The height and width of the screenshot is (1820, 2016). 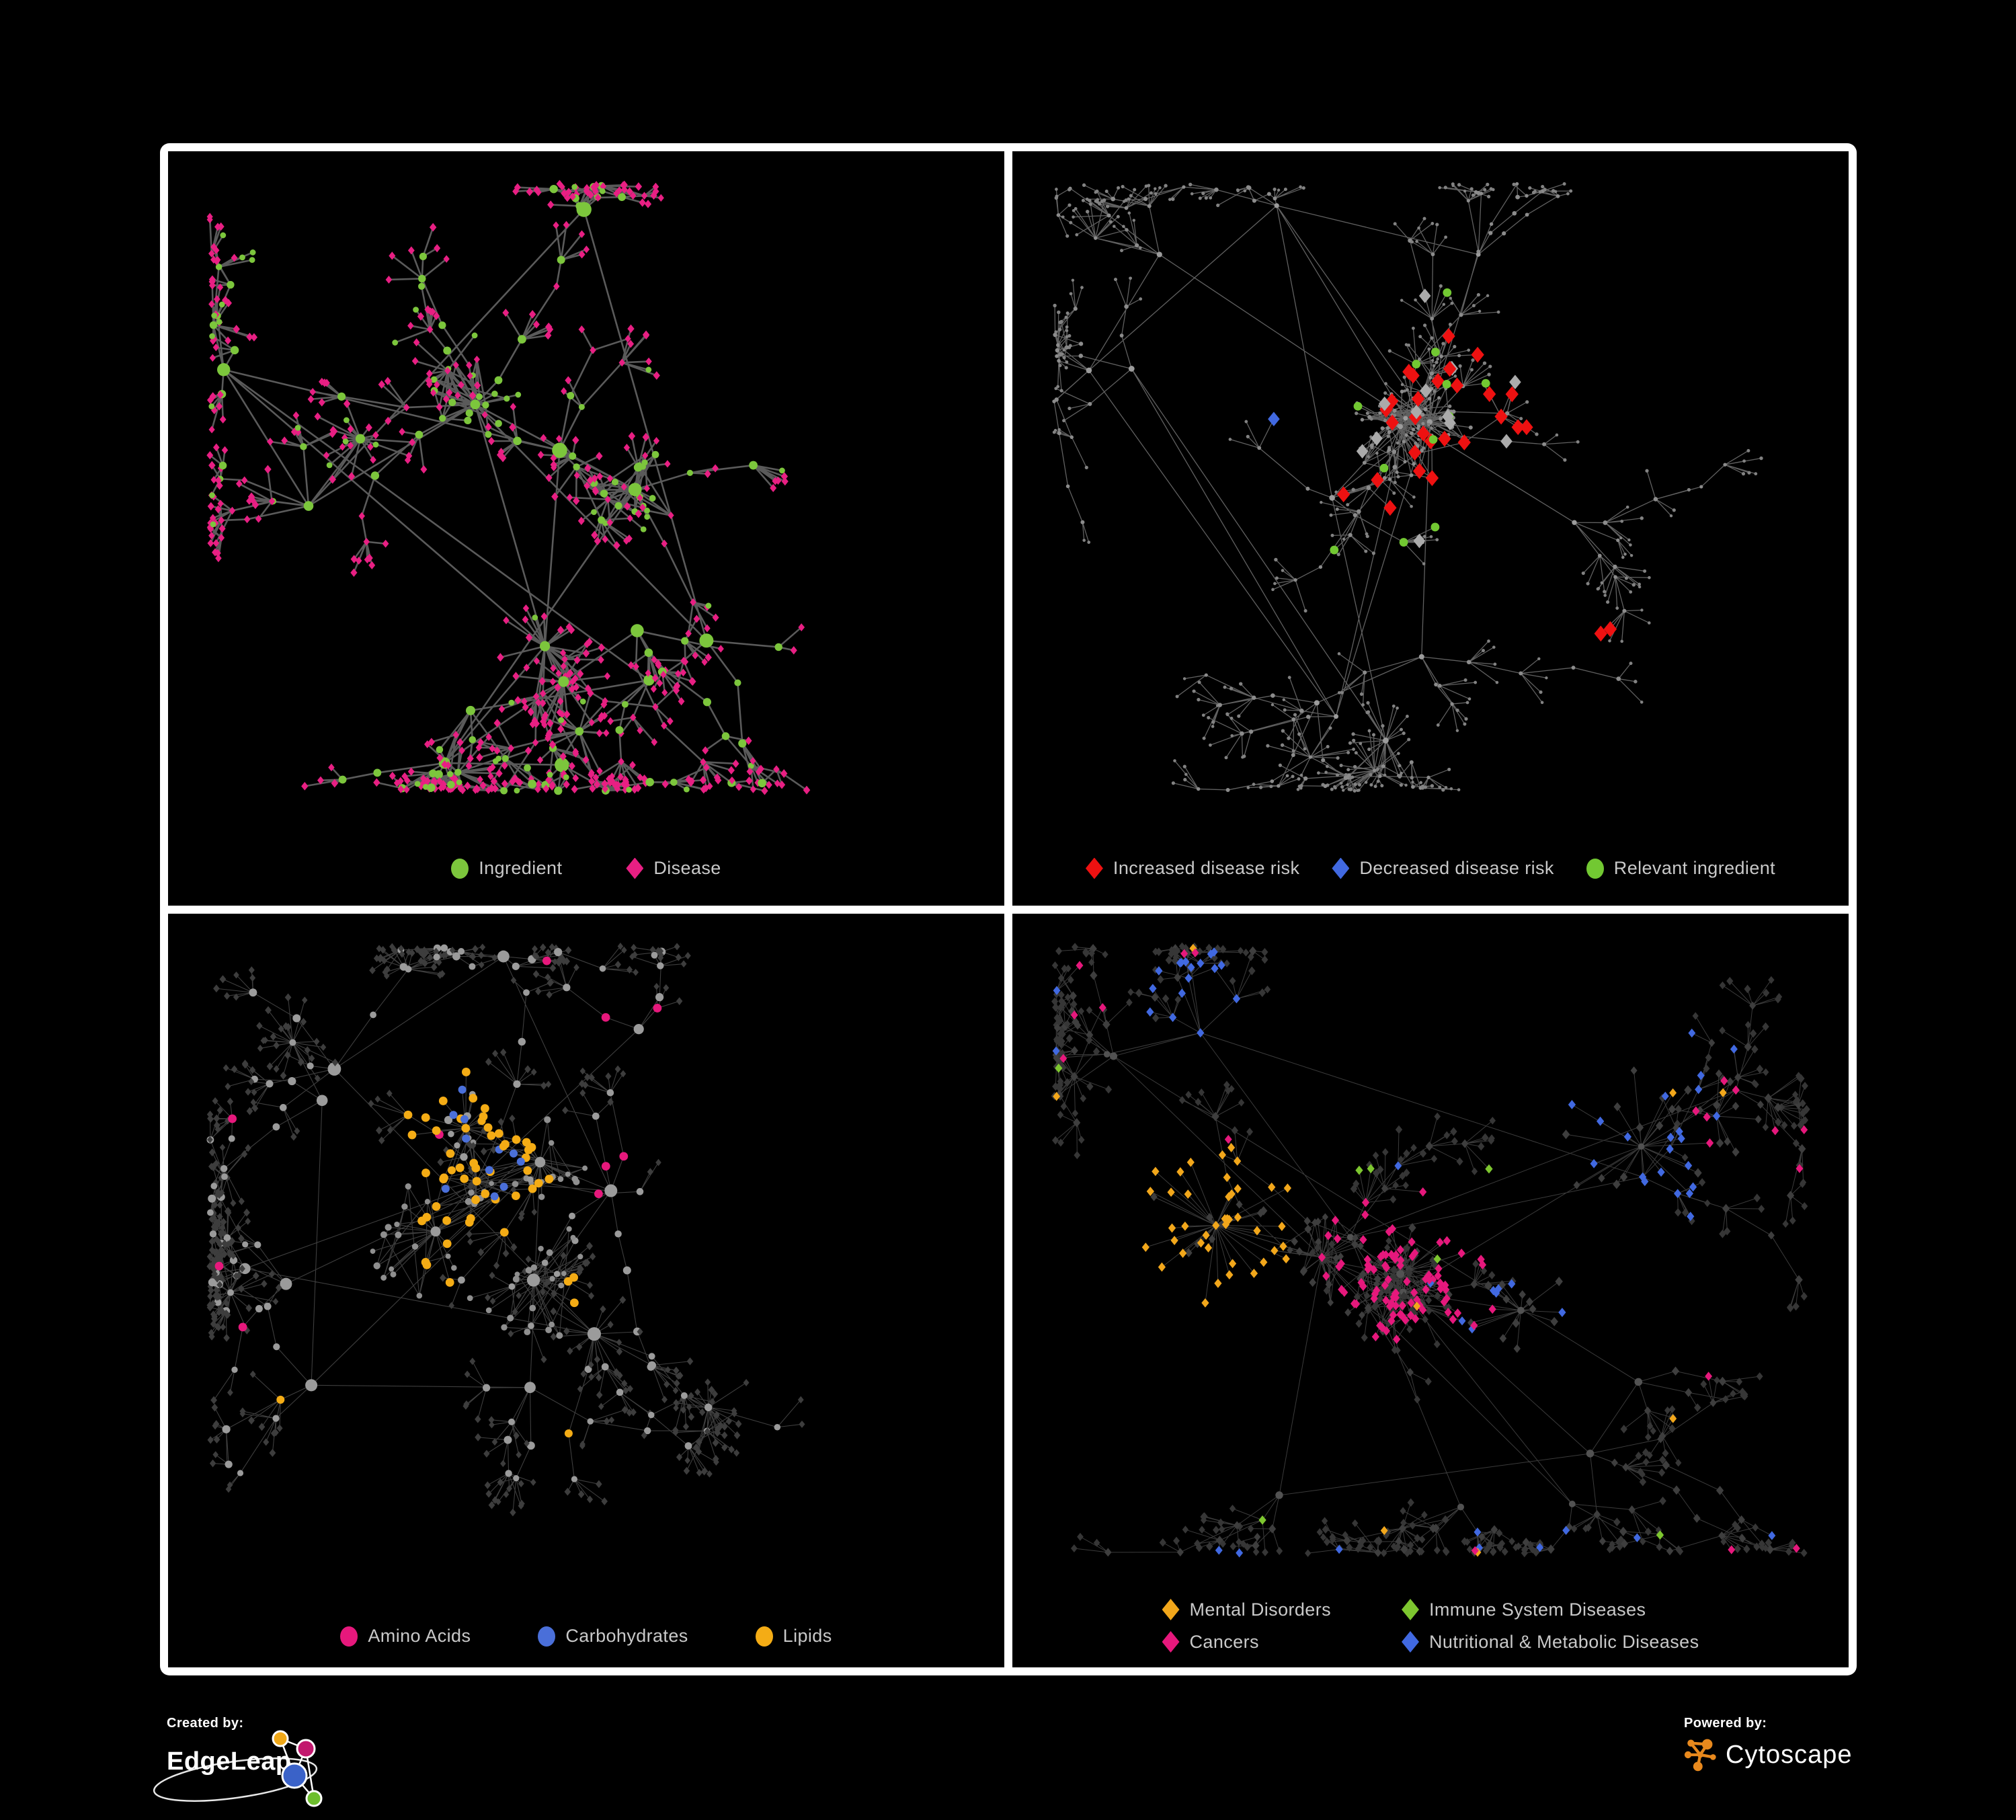 I want to click on legend-item-increased-risk: Increased disease risk, so click(x=1192, y=868).